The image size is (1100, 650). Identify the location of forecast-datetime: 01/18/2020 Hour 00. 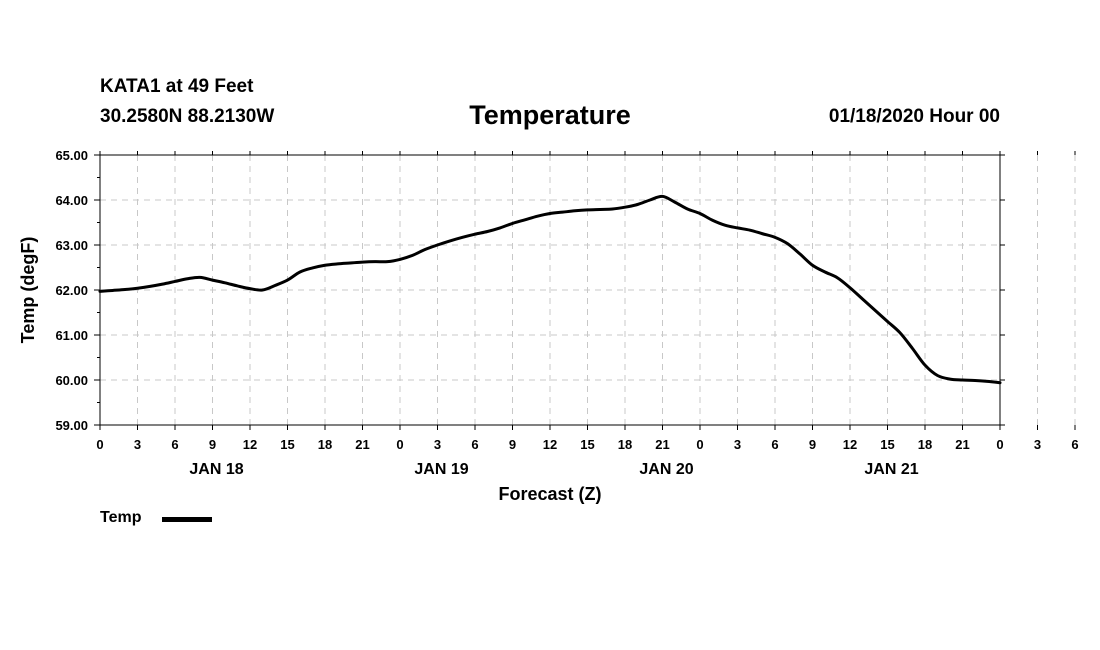
(914, 116).